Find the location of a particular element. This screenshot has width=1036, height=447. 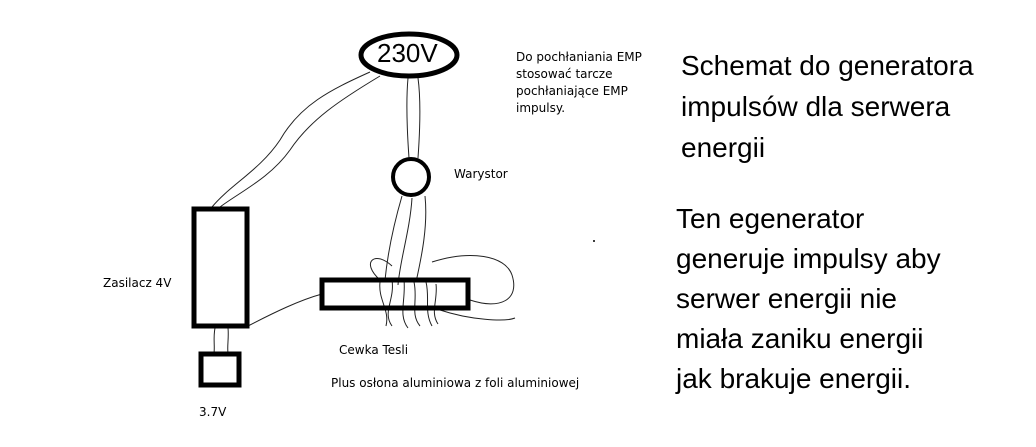

wire-supply-to-battery is located at coordinates (214, 340).